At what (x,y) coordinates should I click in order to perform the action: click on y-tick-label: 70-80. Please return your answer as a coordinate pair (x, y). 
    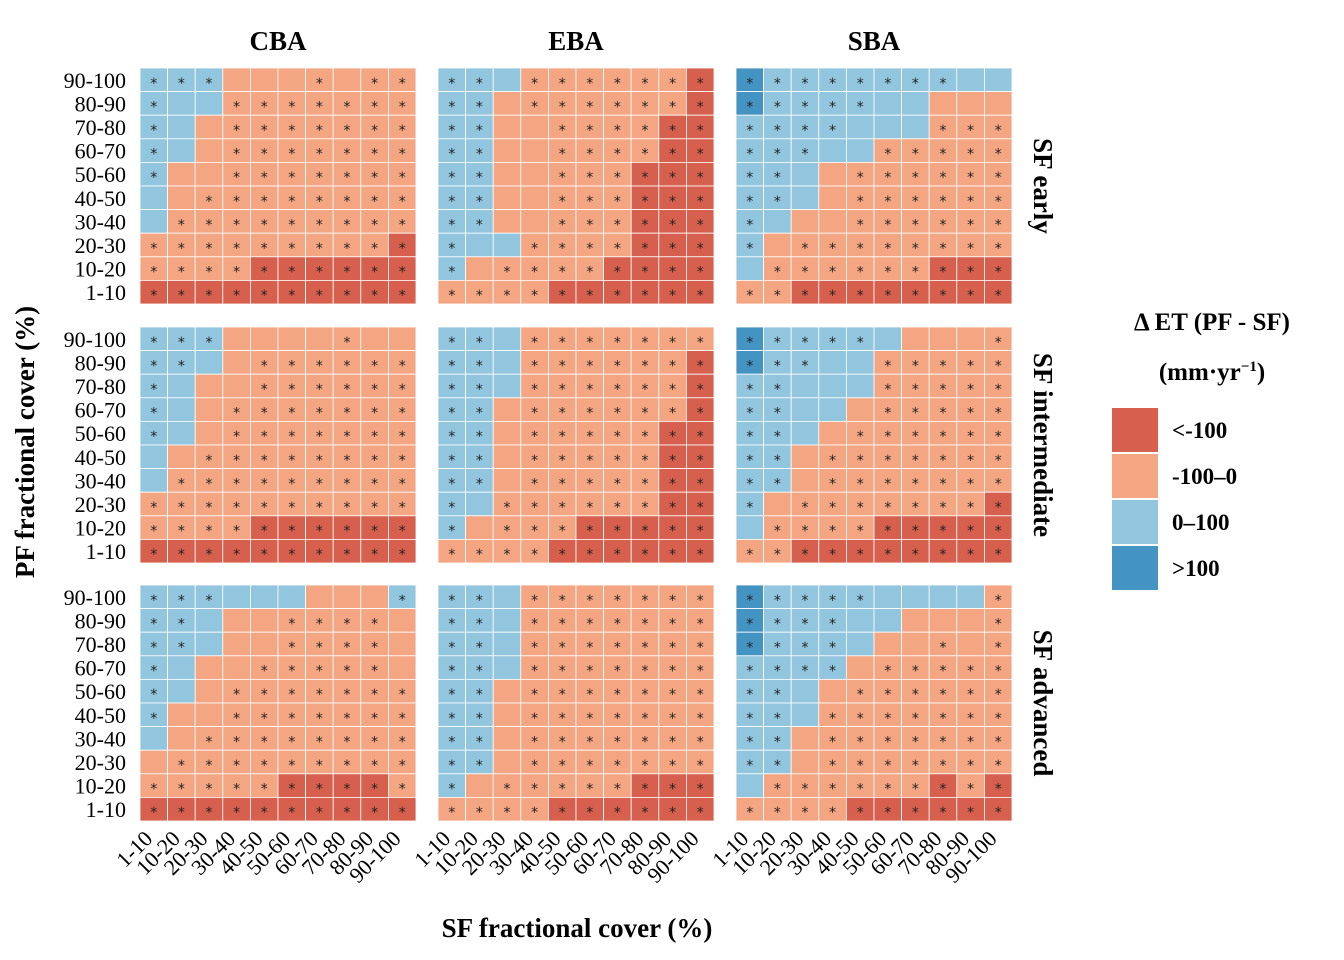
    Looking at the image, I should click on (100, 644).